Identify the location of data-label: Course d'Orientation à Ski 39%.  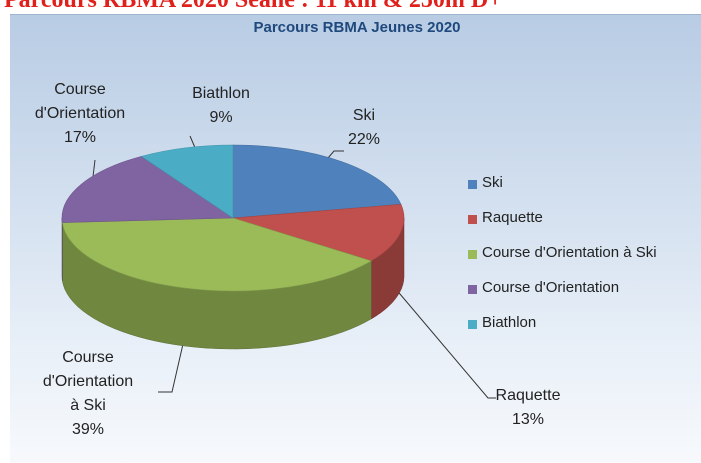
(88, 394).